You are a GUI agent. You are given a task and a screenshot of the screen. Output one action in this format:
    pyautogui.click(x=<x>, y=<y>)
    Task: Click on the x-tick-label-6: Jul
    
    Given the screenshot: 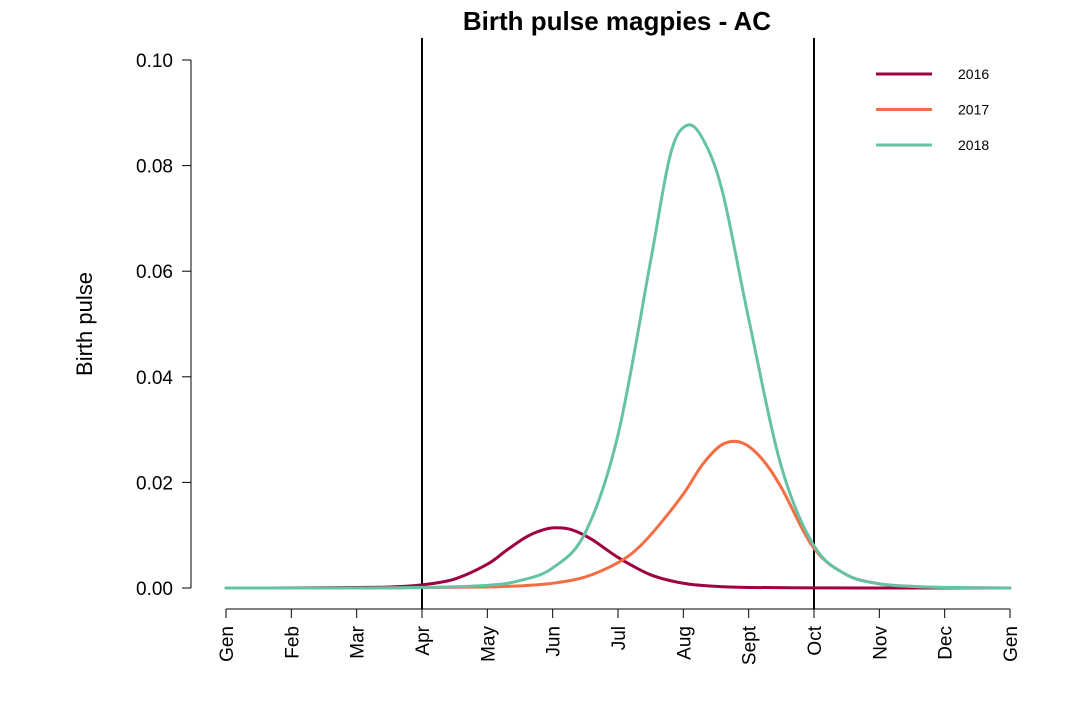 What is the action you would take?
    pyautogui.click(x=619, y=638)
    